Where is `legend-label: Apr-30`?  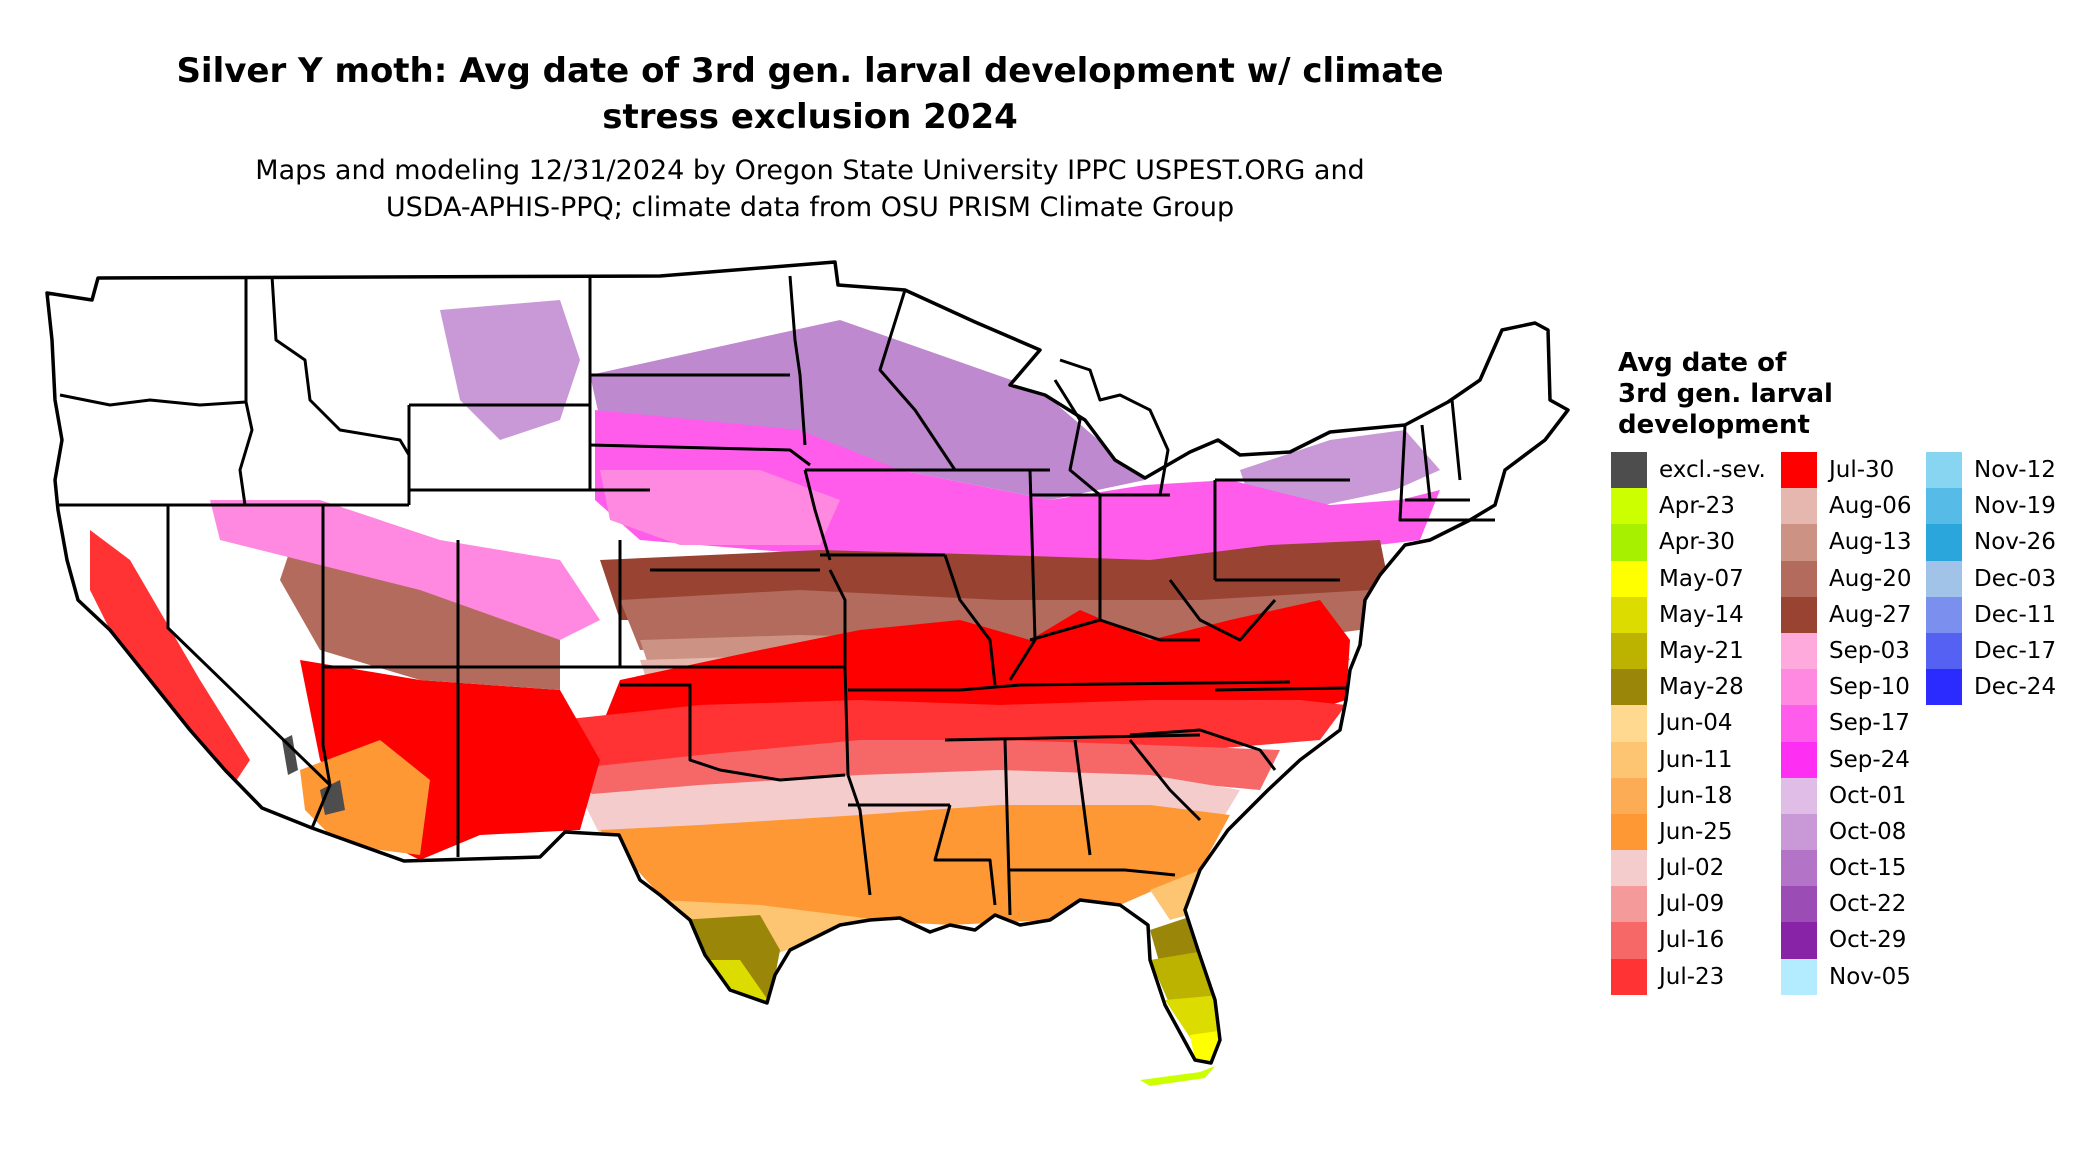 legend-label: Apr-30 is located at coordinates (1697, 542).